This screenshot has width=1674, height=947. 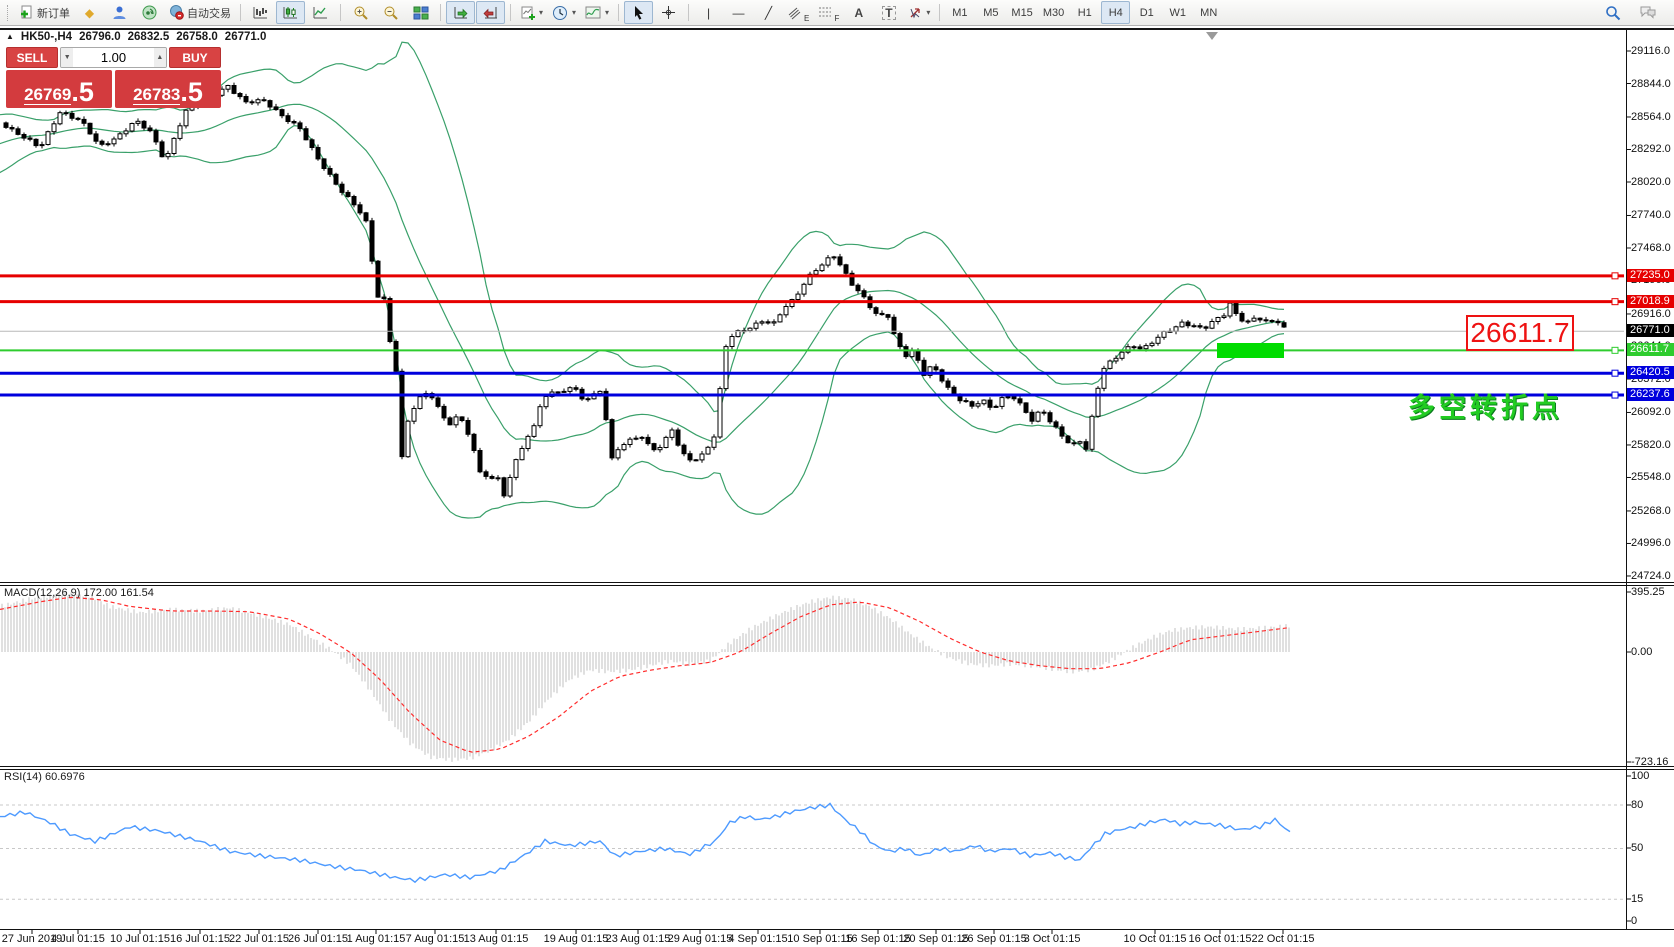 I want to click on autotrading-button: 自动交易, so click(x=200, y=12).